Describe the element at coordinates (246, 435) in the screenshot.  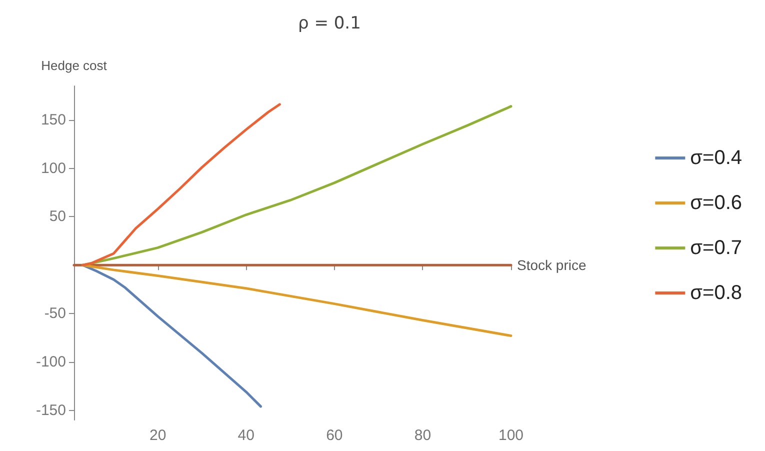
I see `x-tick-label: 40` at that location.